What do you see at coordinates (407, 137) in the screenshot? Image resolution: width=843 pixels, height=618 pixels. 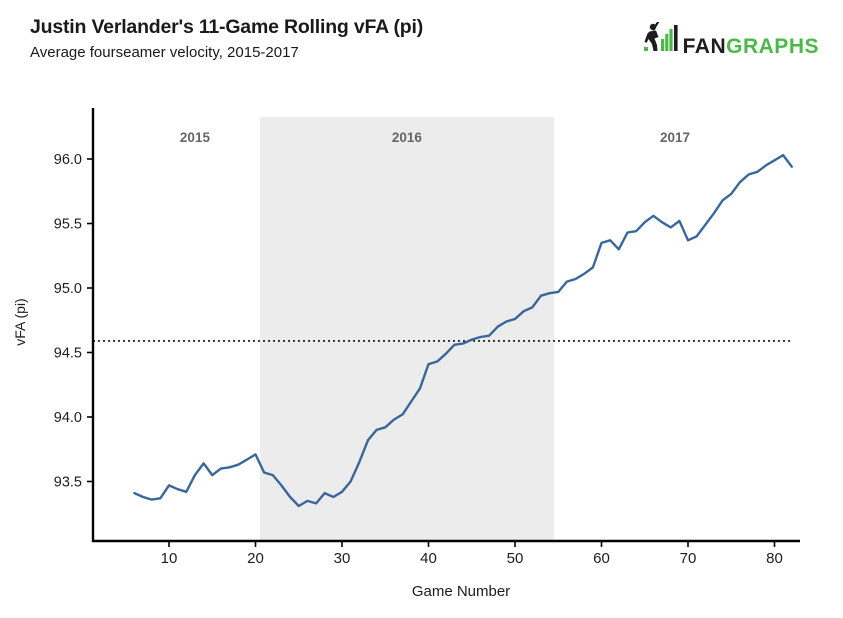 I see `season-label-2016: 2016` at bounding box center [407, 137].